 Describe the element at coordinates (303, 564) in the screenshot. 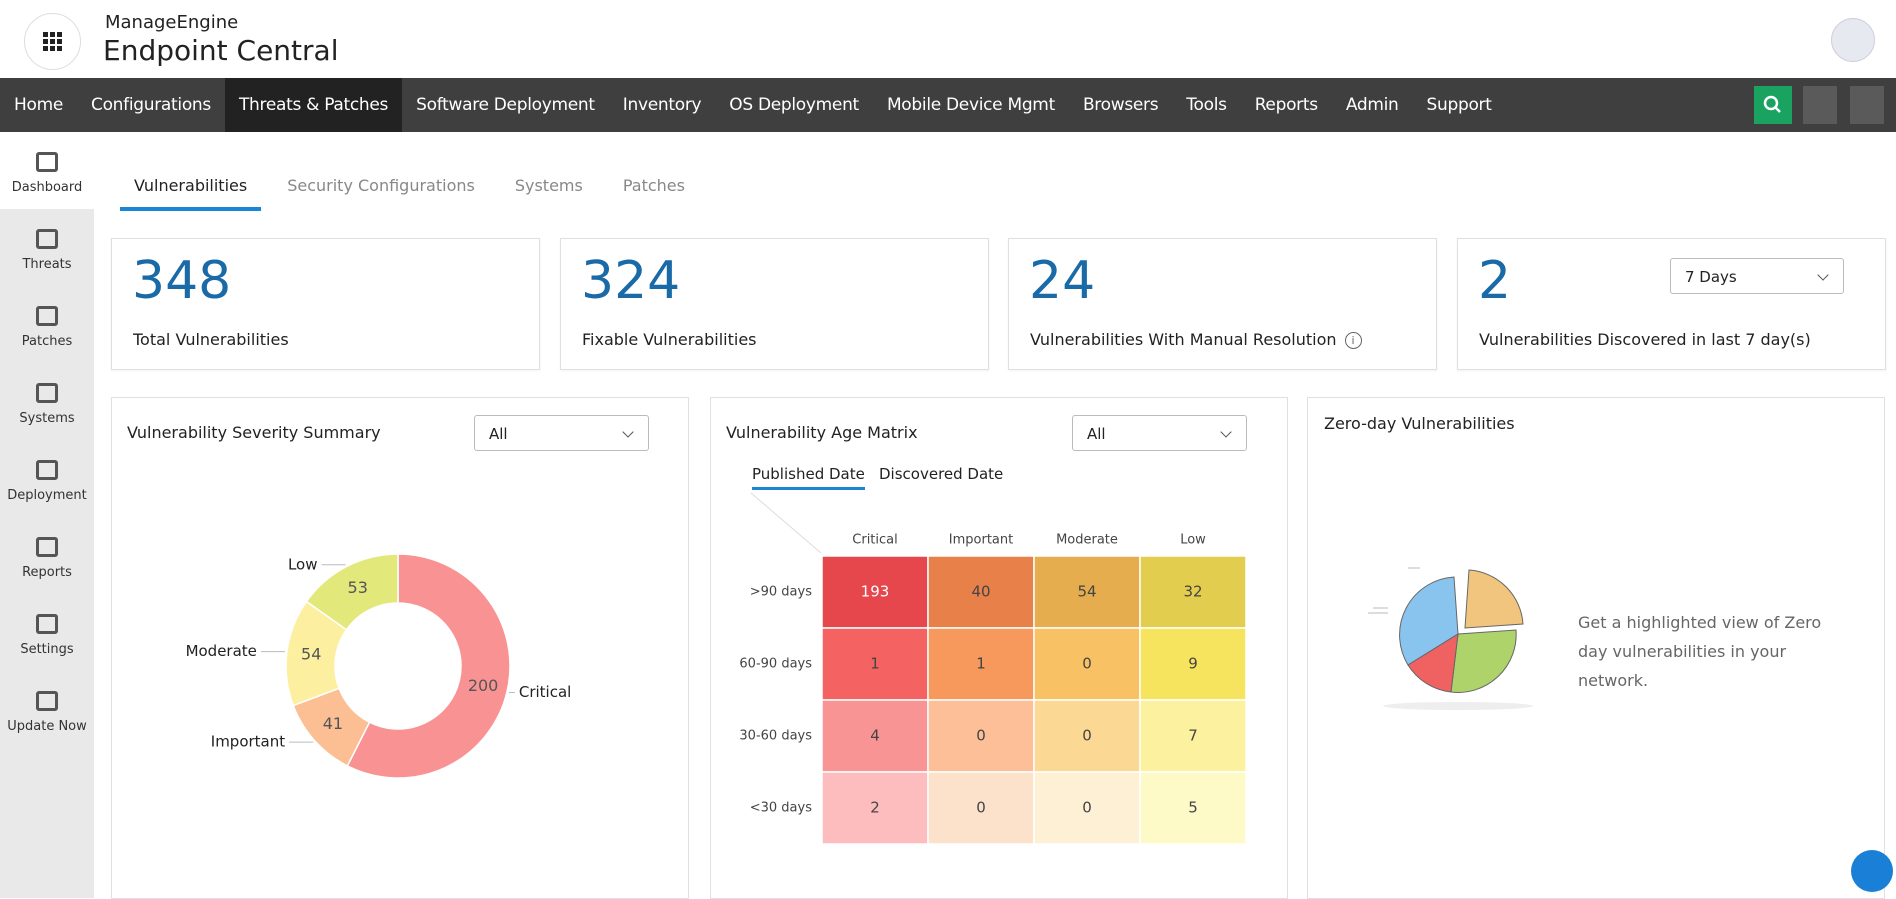

I see `slice-label: Low` at that location.